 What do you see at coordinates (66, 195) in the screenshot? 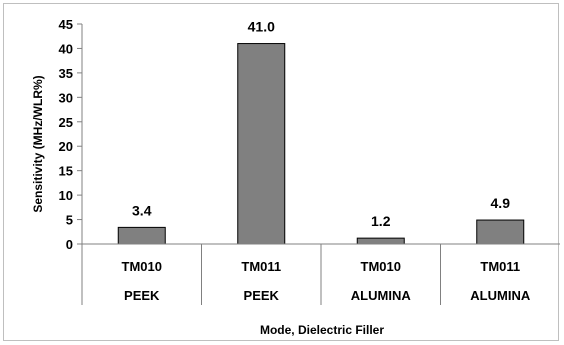
I see `y-tick-label: 10` at bounding box center [66, 195].